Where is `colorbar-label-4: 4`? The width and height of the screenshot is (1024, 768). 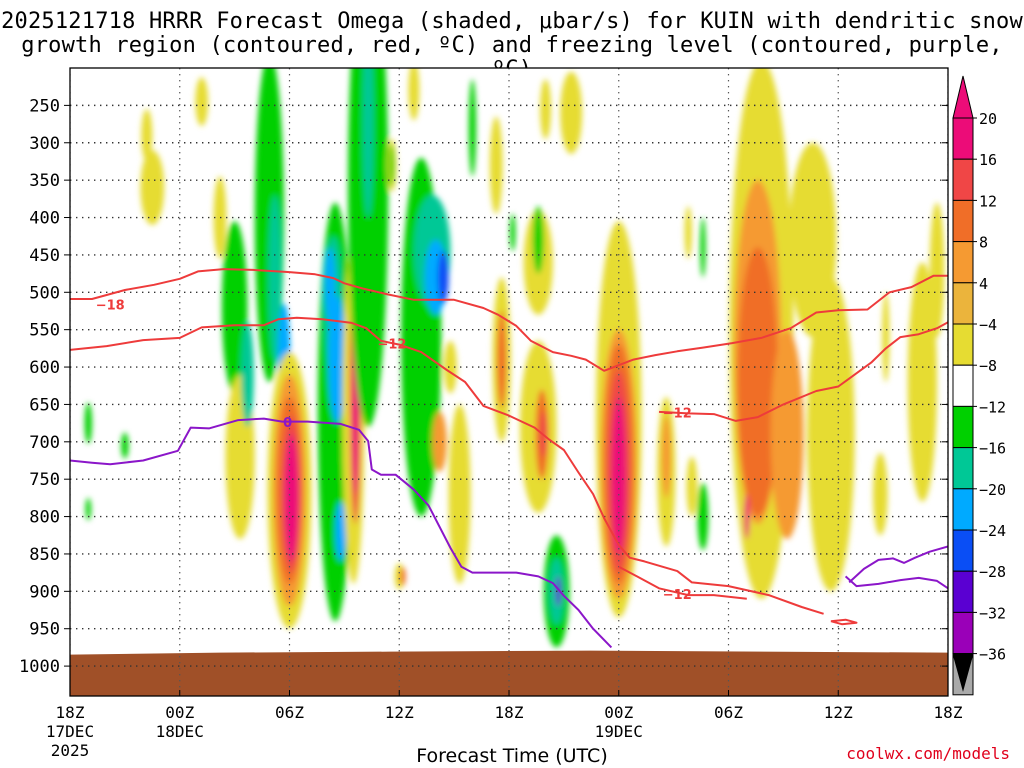
colorbar-label-4: 4 is located at coordinates (983, 284).